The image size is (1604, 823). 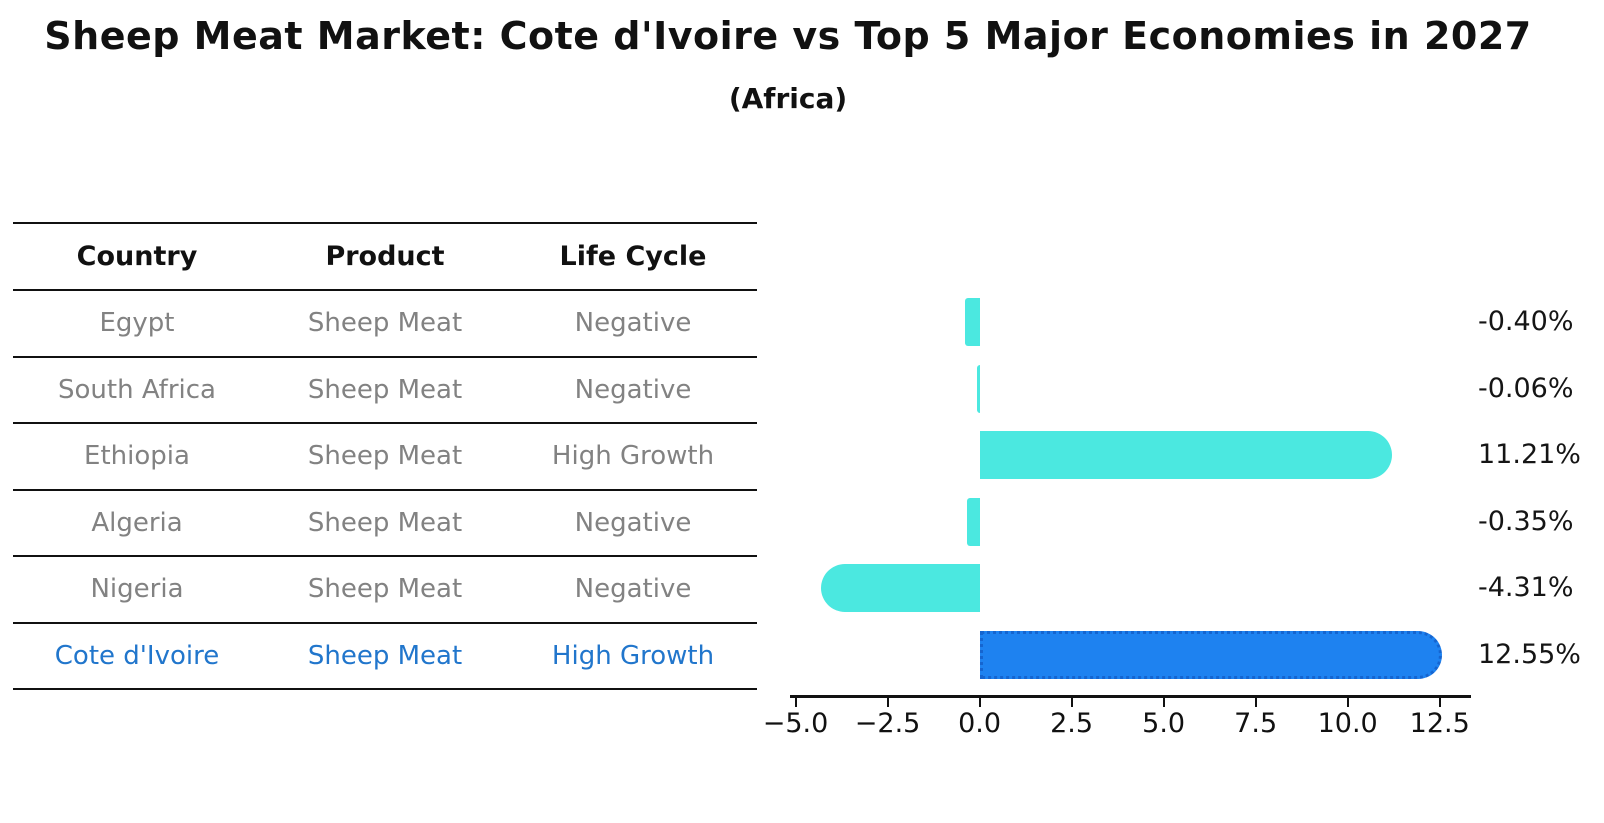 I want to click on table-row: Nigeria Sheep Meat Negative, so click(x=385, y=590).